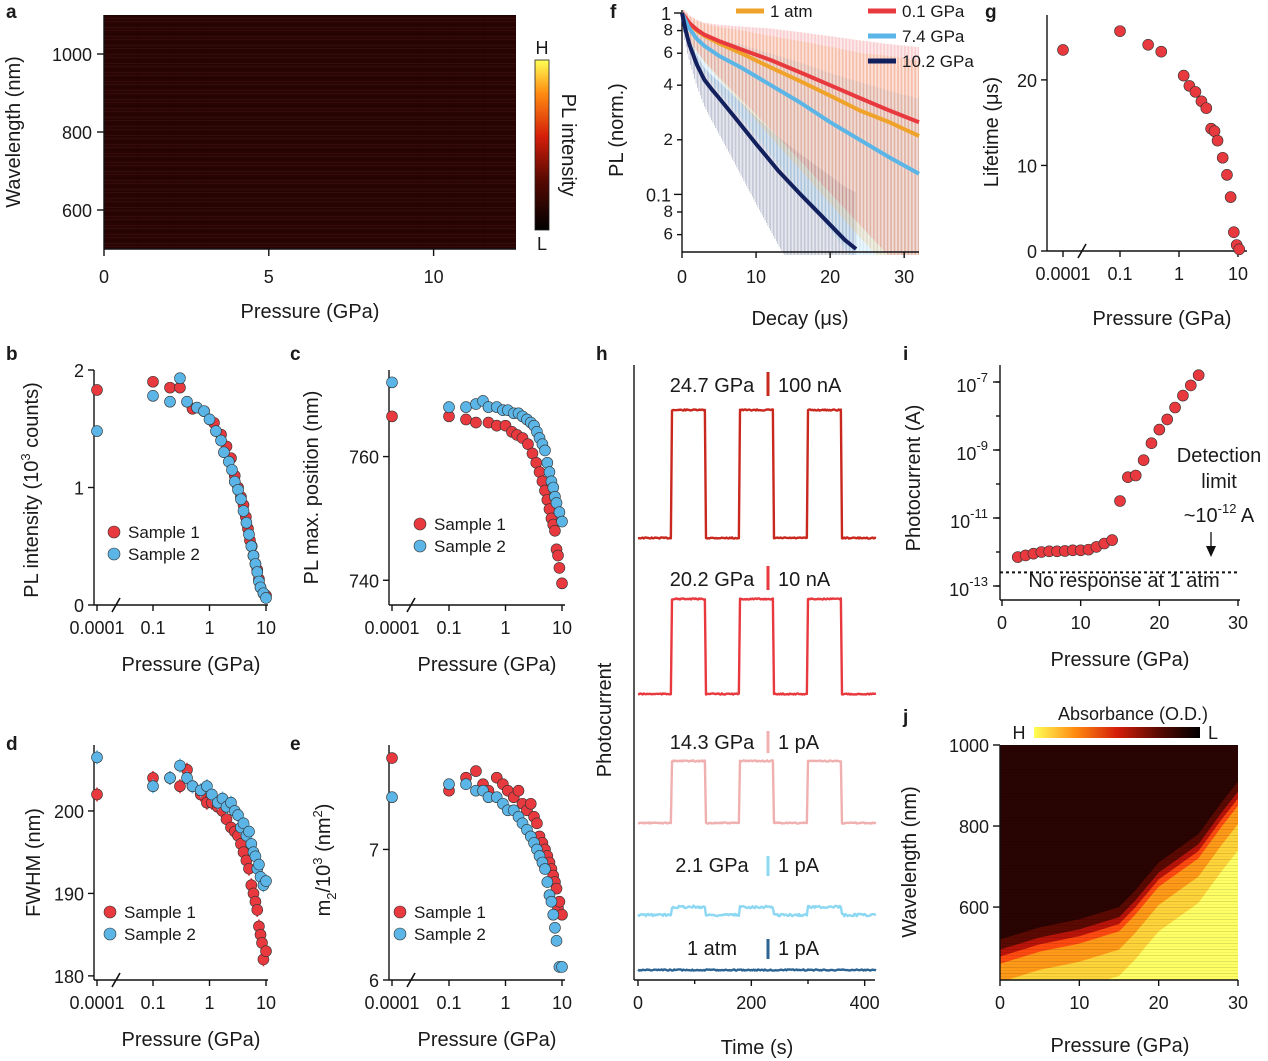 The image size is (1268, 1061). Describe the element at coordinates (982, 377) in the screenshot. I see `tick-exponent: -7` at that location.